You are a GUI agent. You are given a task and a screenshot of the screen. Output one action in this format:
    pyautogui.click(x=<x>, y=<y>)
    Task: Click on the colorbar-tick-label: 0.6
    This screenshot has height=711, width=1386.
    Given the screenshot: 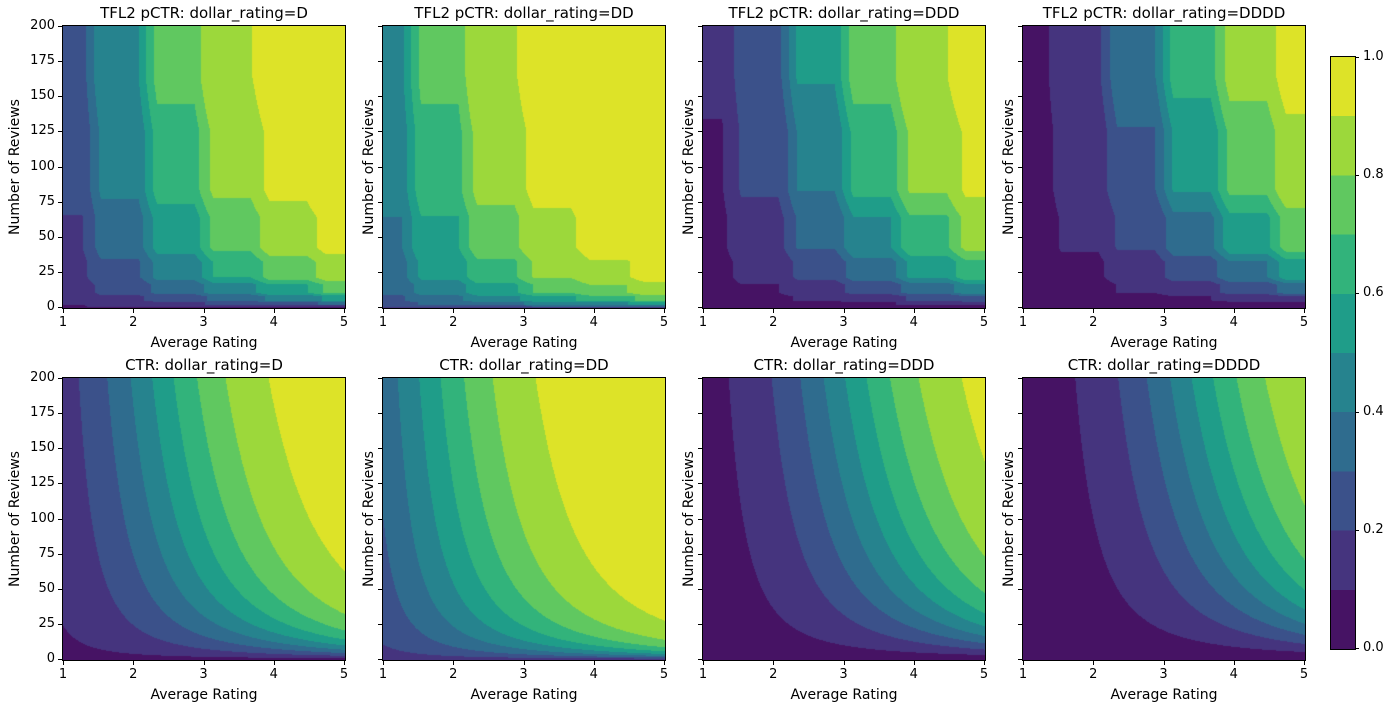 What is the action you would take?
    pyautogui.click(x=1373, y=293)
    